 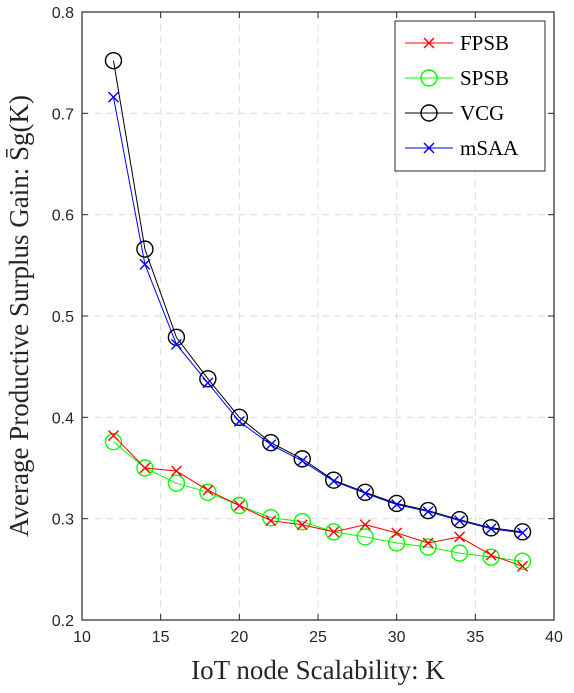 What do you see at coordinates (484, 43) in the screenshot?
I see `legend-label-fpsb: FPSB` at bounding box center [484, 43].